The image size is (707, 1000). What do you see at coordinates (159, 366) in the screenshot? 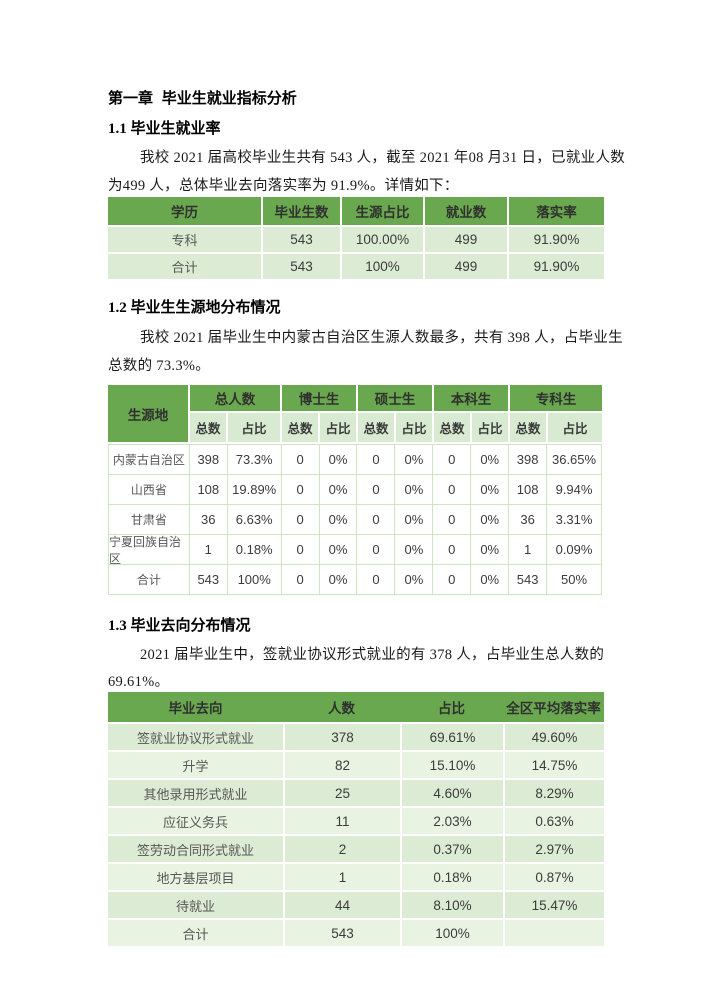
I see `paragraph-line: 总数的 73.3%。` at bounding box center [159, 366].